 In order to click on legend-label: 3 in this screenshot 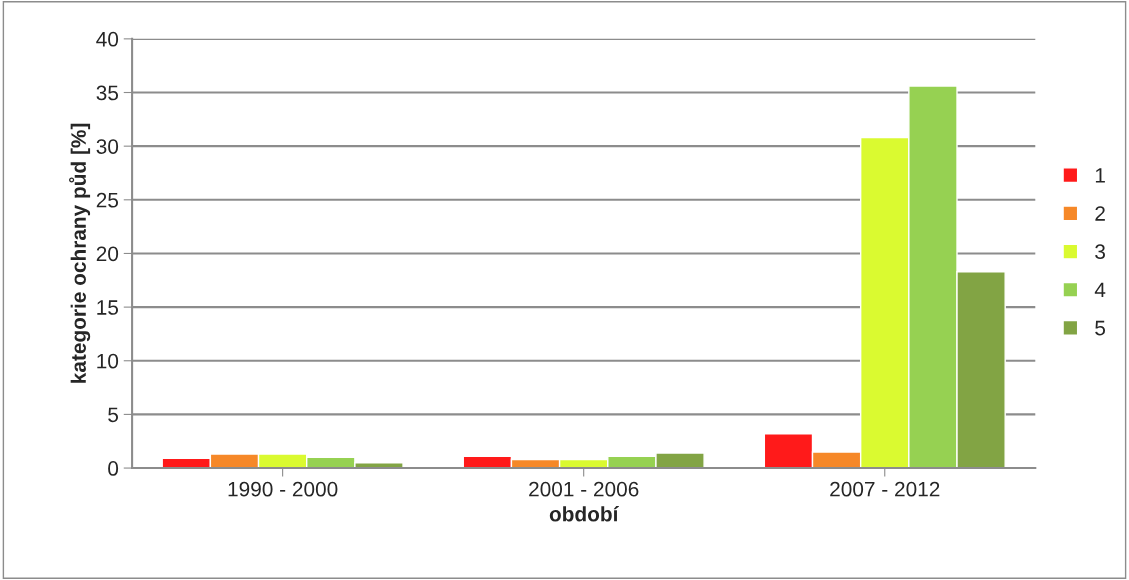, I will do `click(1100, 252)`.